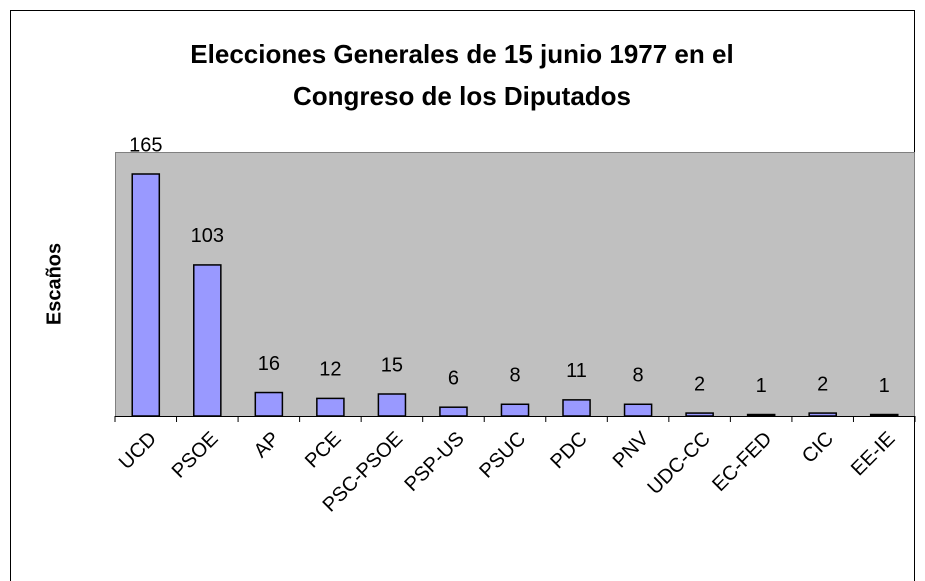 Image resolution: width=925 pixels, height=581 pixels. What do you see at coordinates (54, 284) in the screenshot?
I see `y-axis-label: Escaños` at bounding box center [54, 284].